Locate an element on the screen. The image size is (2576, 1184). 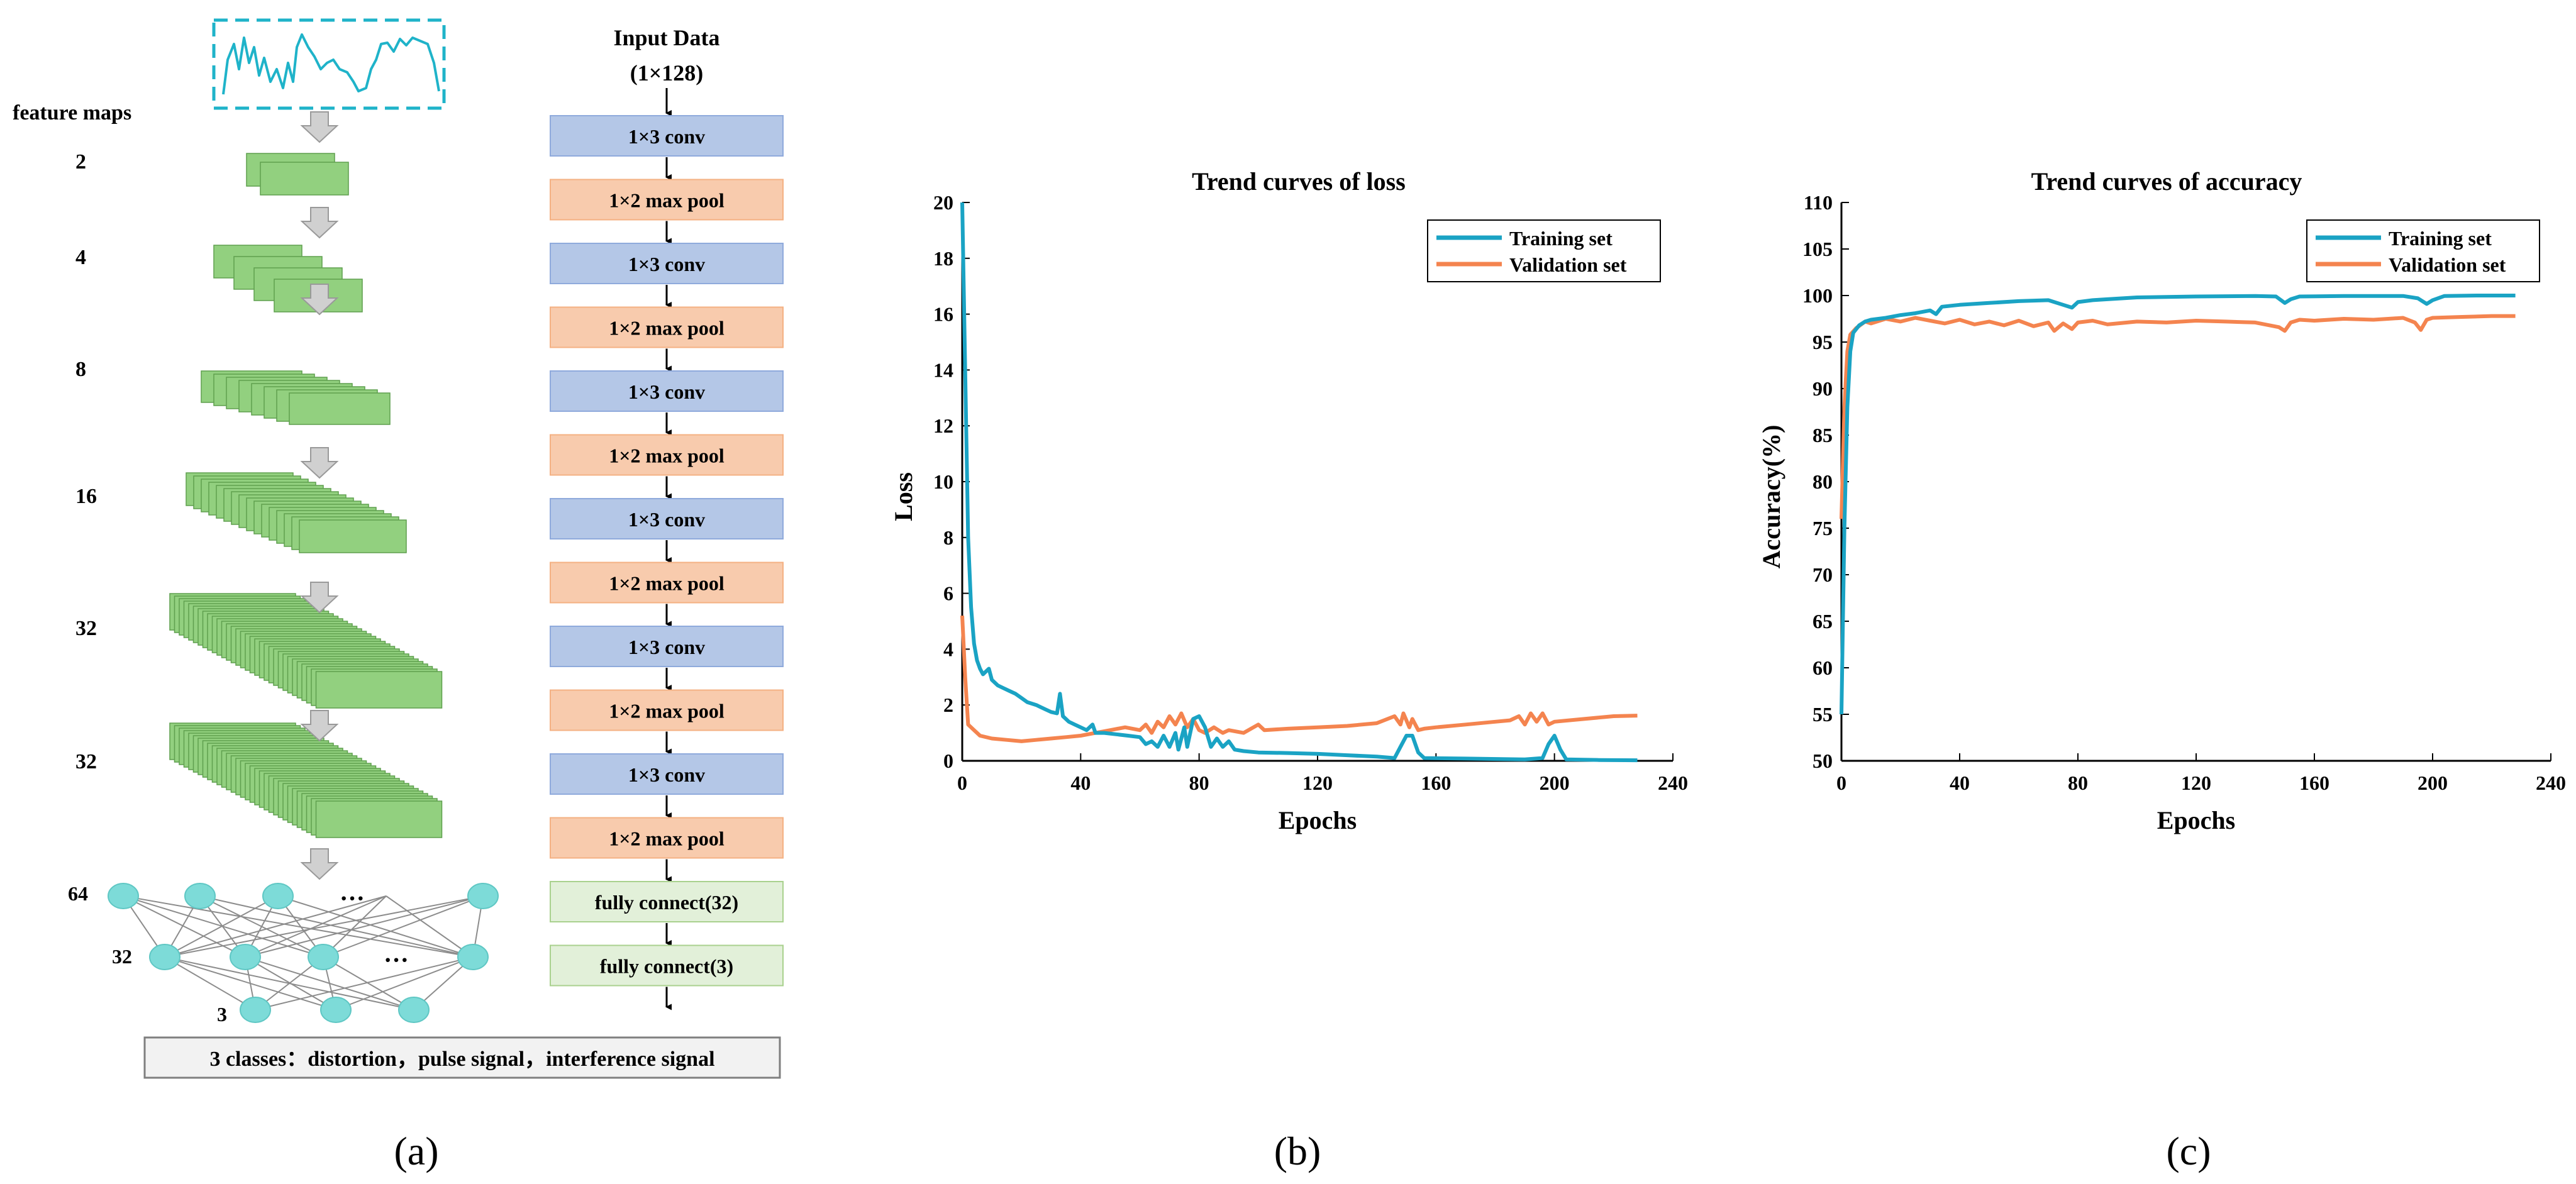
accuracy-chart-title: Trend curves of accuracy is located at coordinates (2166, 181).